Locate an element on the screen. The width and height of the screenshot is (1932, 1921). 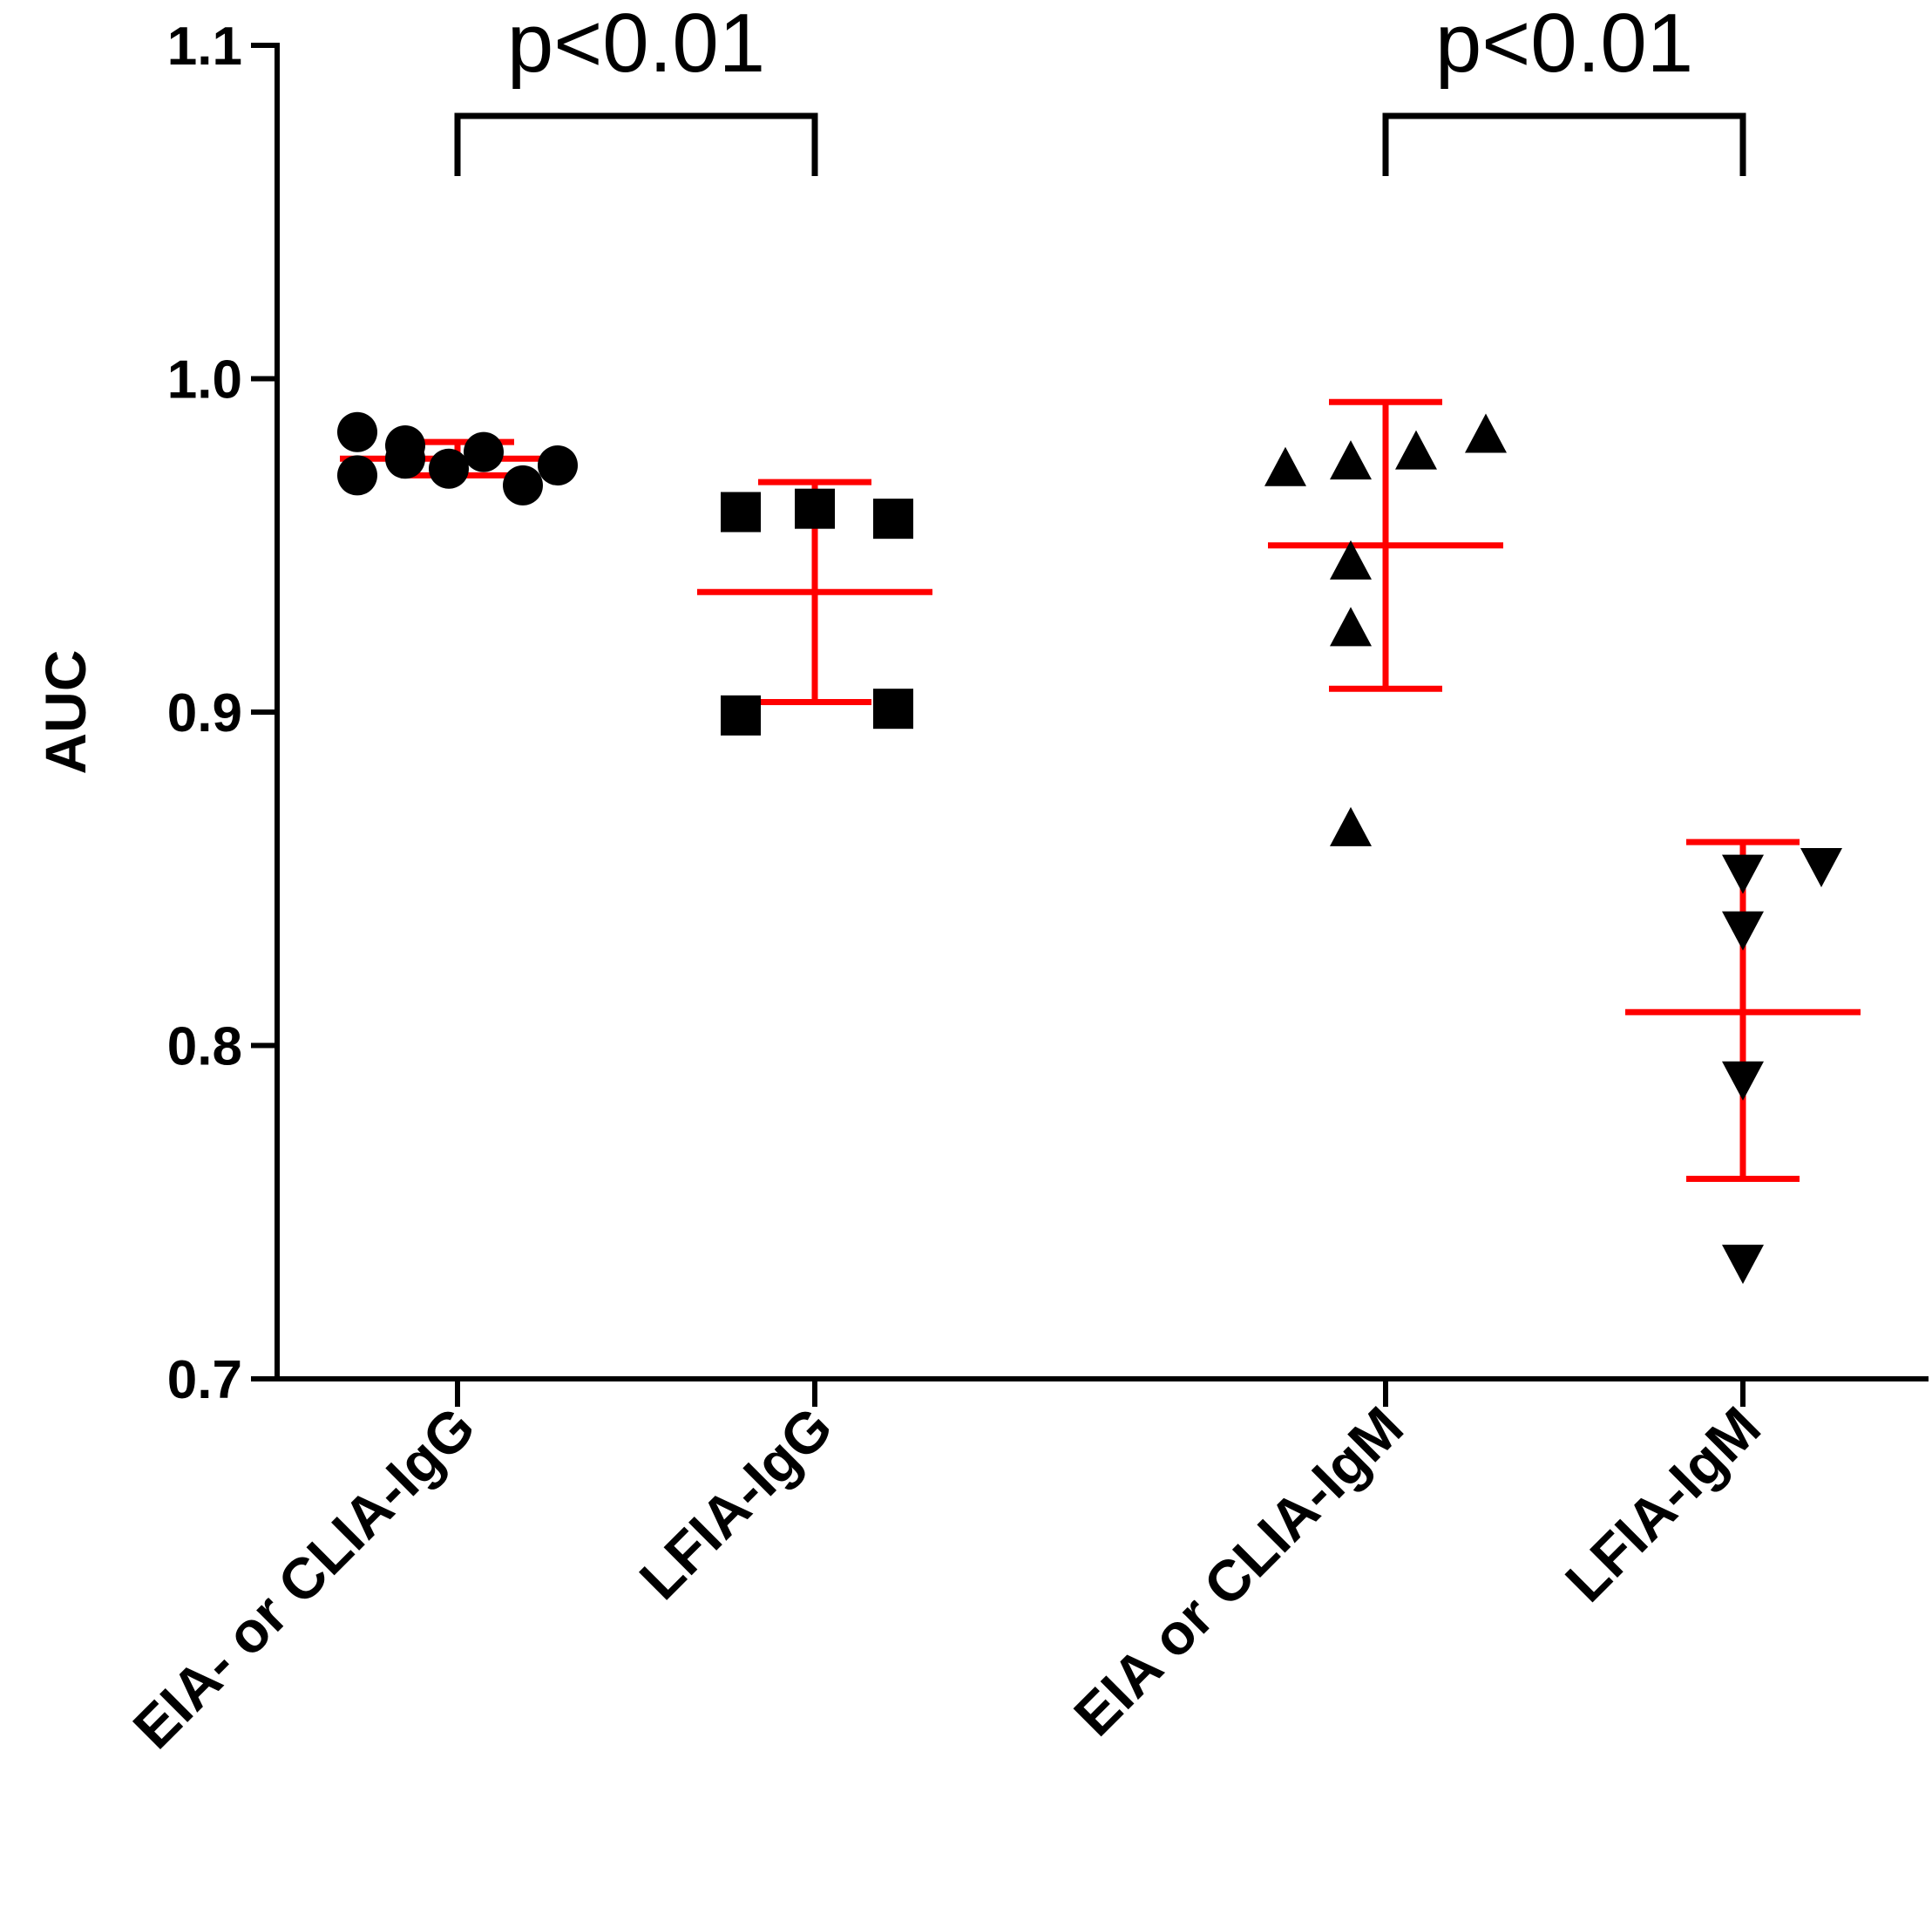
y-tick-label: 0.9 is located at coordinates (205, 713).